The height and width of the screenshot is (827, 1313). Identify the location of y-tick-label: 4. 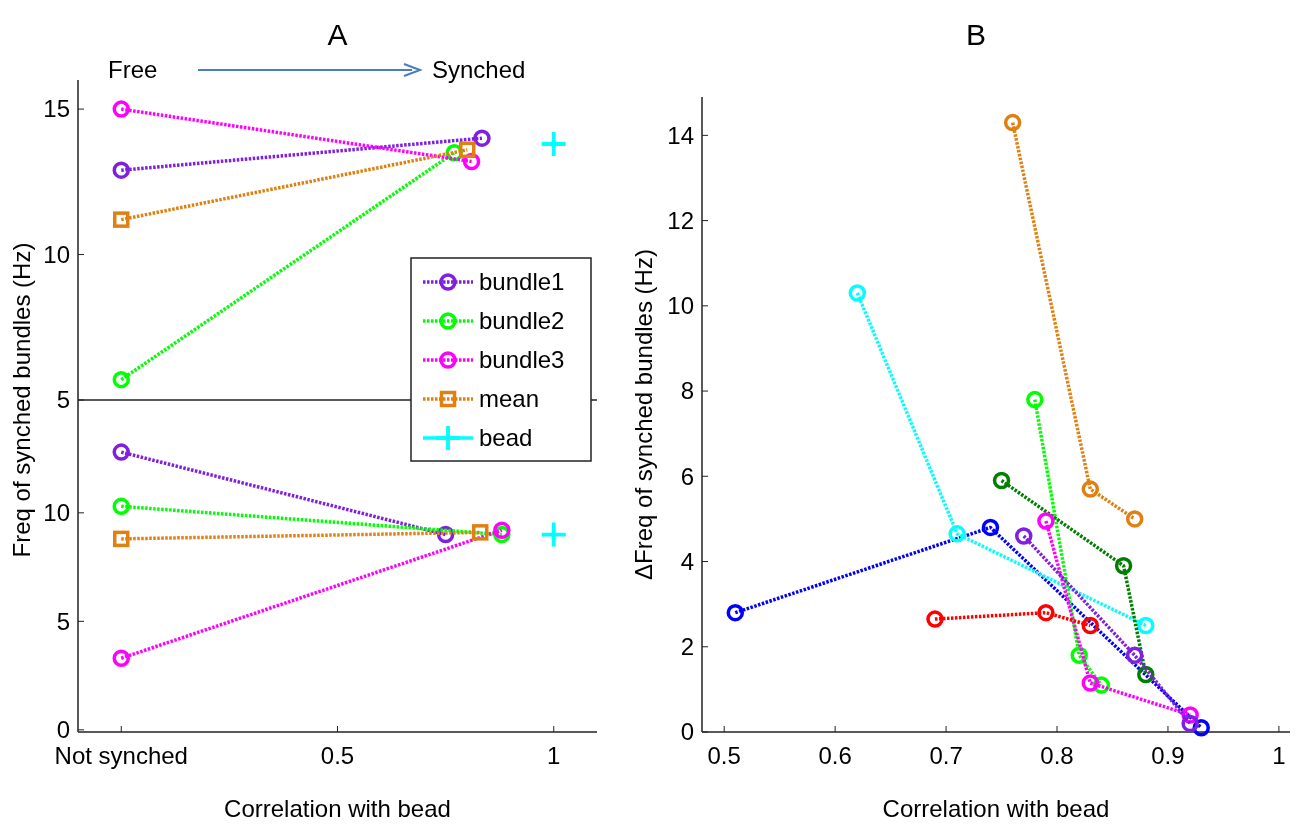
(687, 561).